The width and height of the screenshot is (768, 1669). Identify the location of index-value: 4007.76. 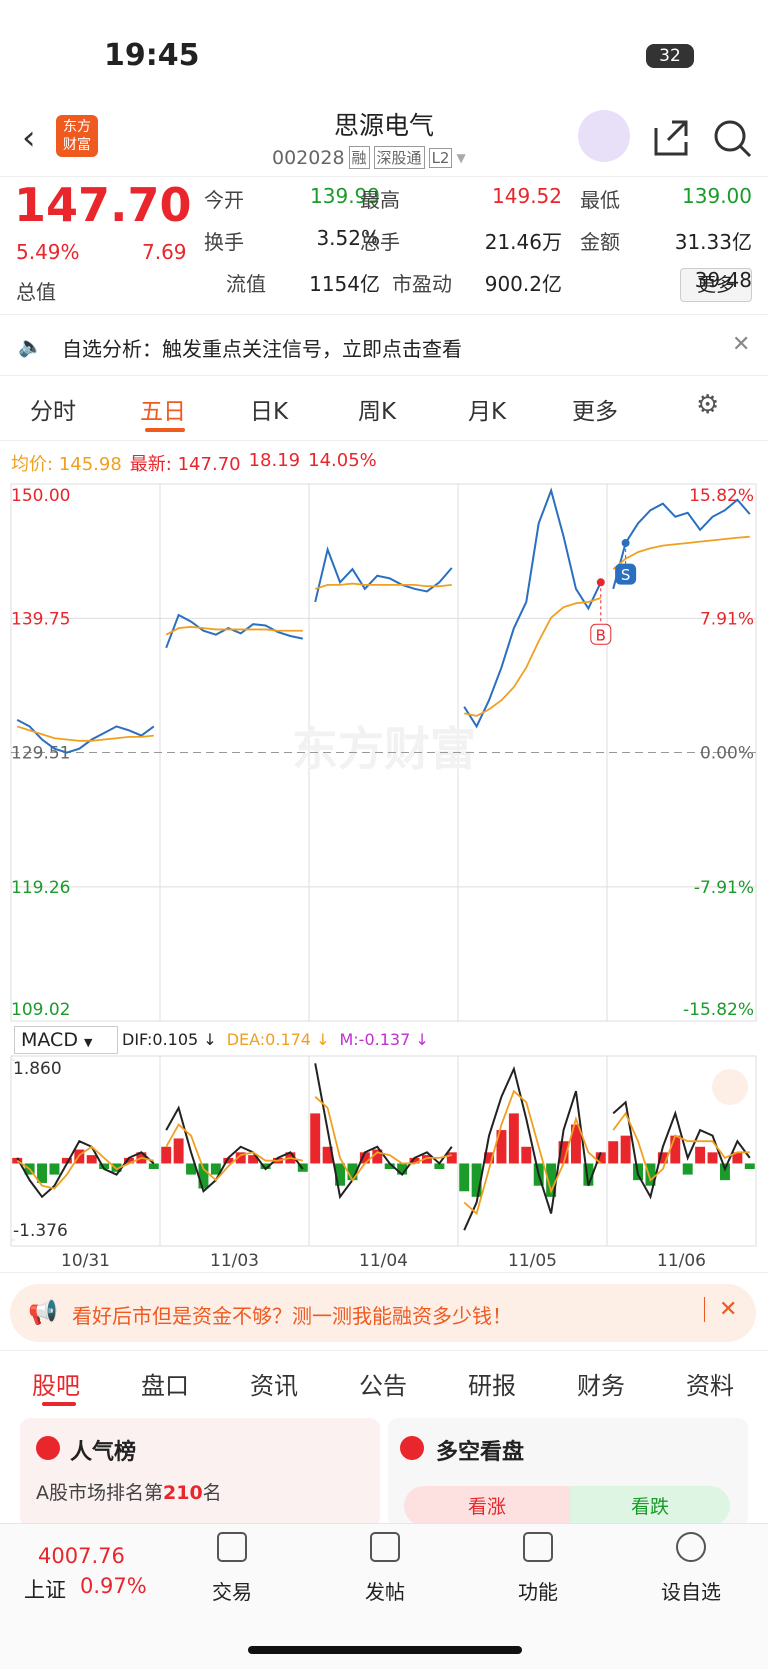
(81, 1556).